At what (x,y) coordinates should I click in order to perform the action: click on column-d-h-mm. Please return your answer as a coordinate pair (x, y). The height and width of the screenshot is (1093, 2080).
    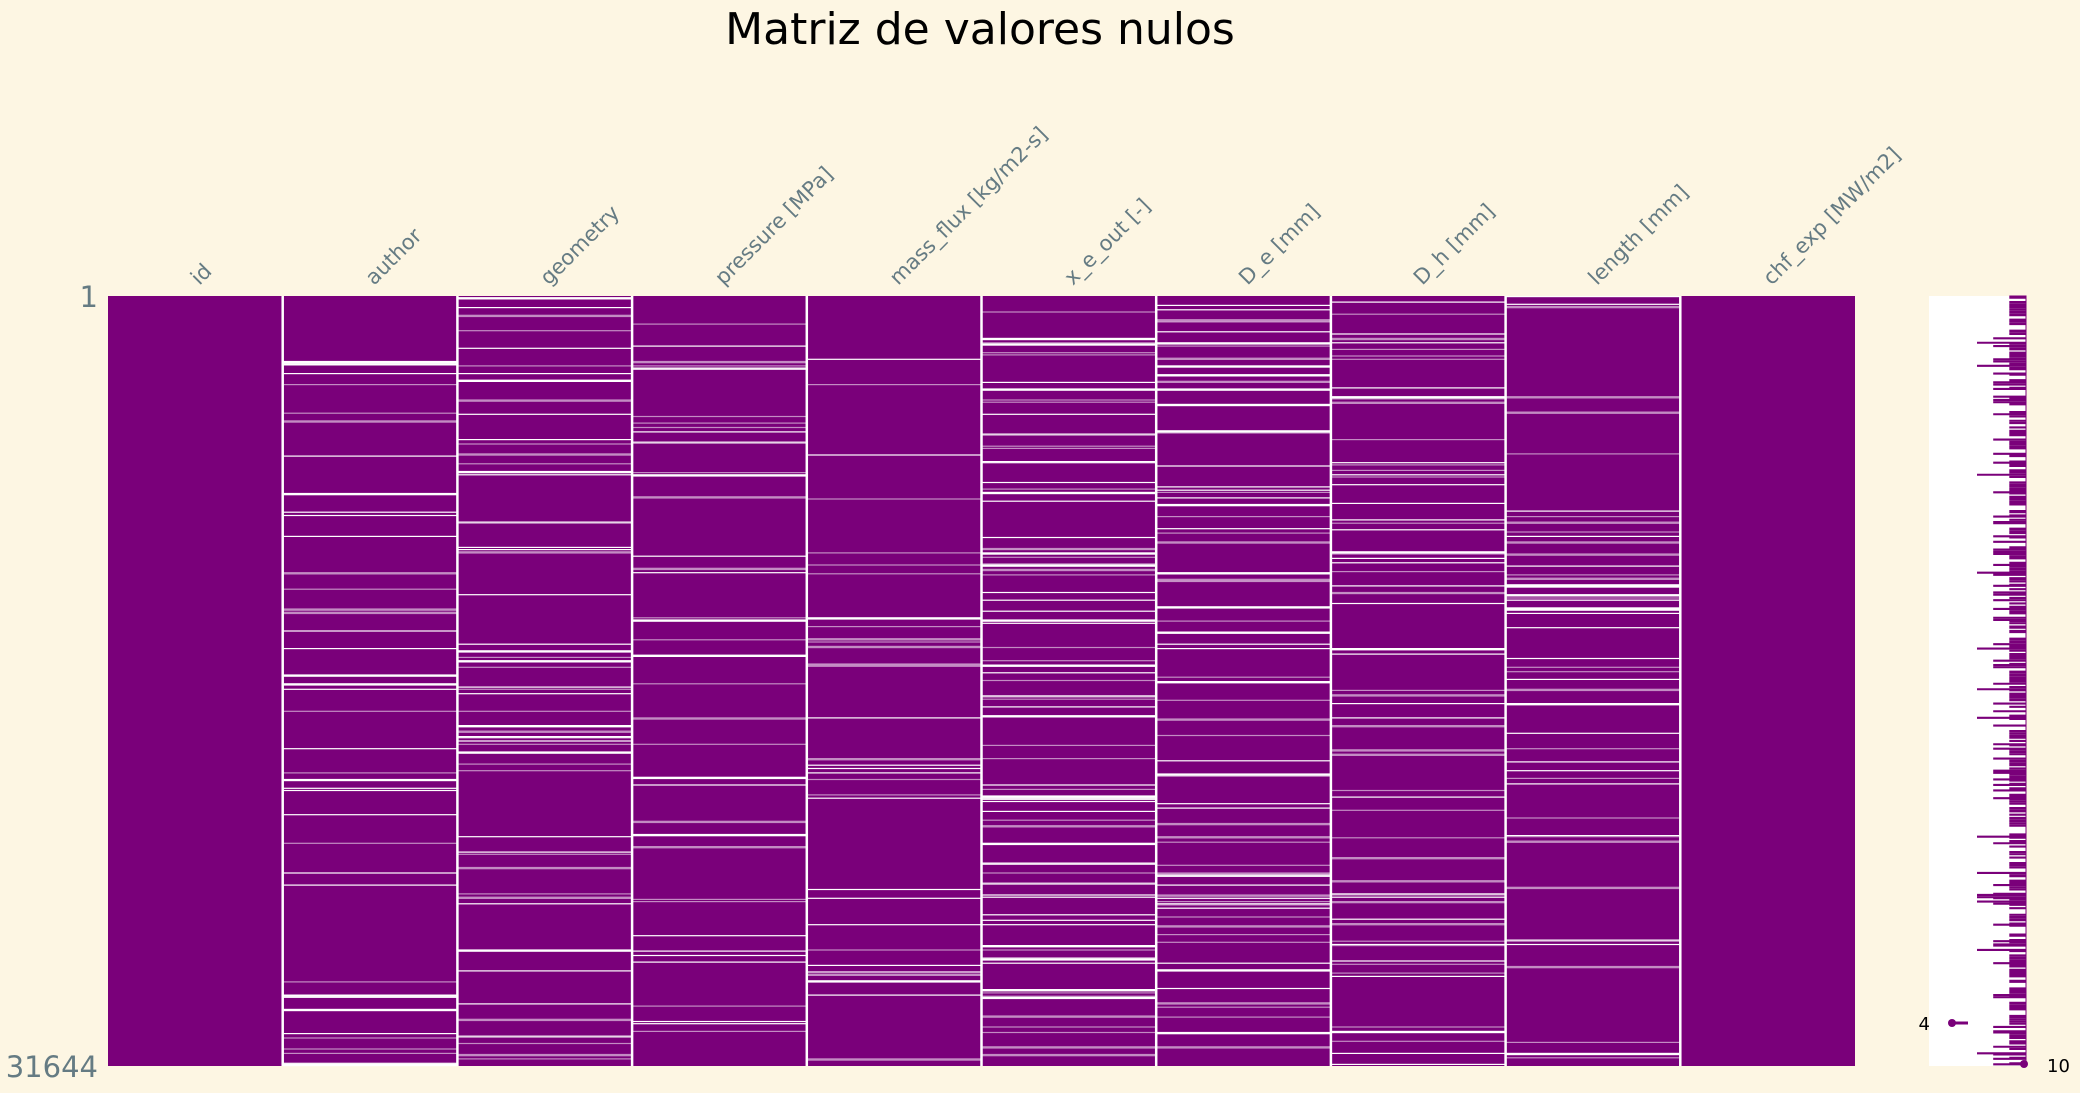
    Looking at the image, I should click on (1418, 681).